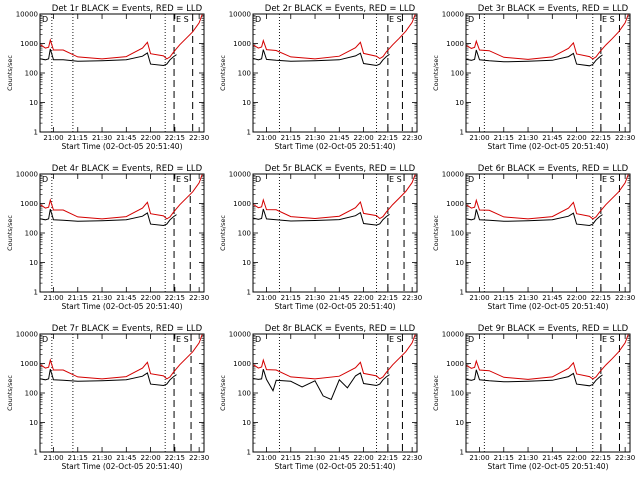  What do you see at coordinates (553, 169) in the screenshot?
I see `panel-title: Det 6r BLACK = Events, RED = LLD` at bounding box center [553, 169].